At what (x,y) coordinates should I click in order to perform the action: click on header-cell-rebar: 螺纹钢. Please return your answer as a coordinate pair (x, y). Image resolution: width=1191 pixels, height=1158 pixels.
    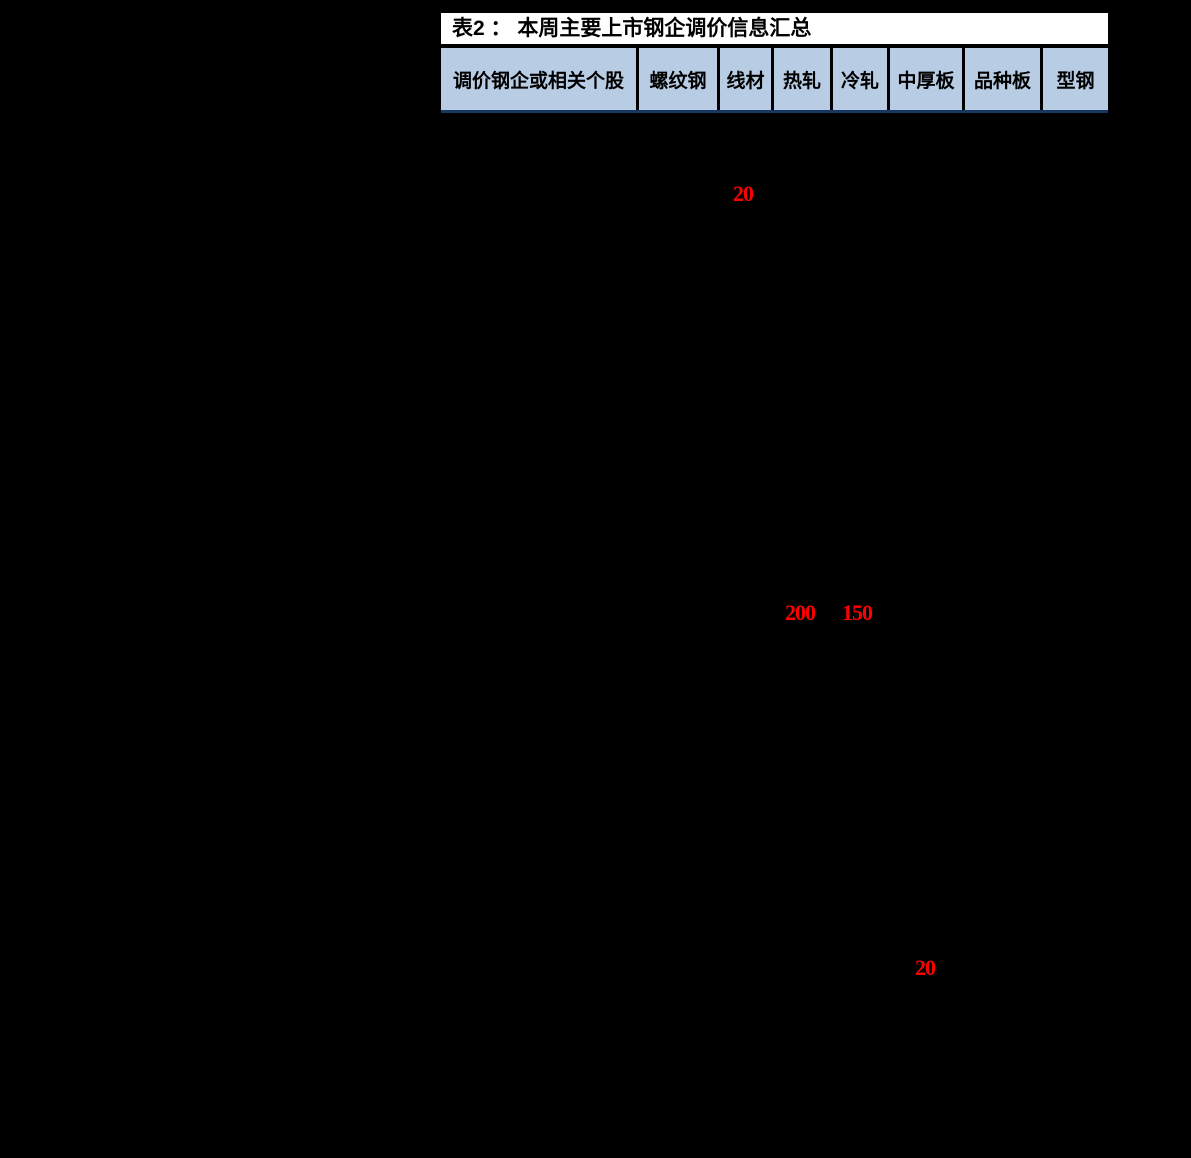
    Looking at the image, I should click on (676, 79).